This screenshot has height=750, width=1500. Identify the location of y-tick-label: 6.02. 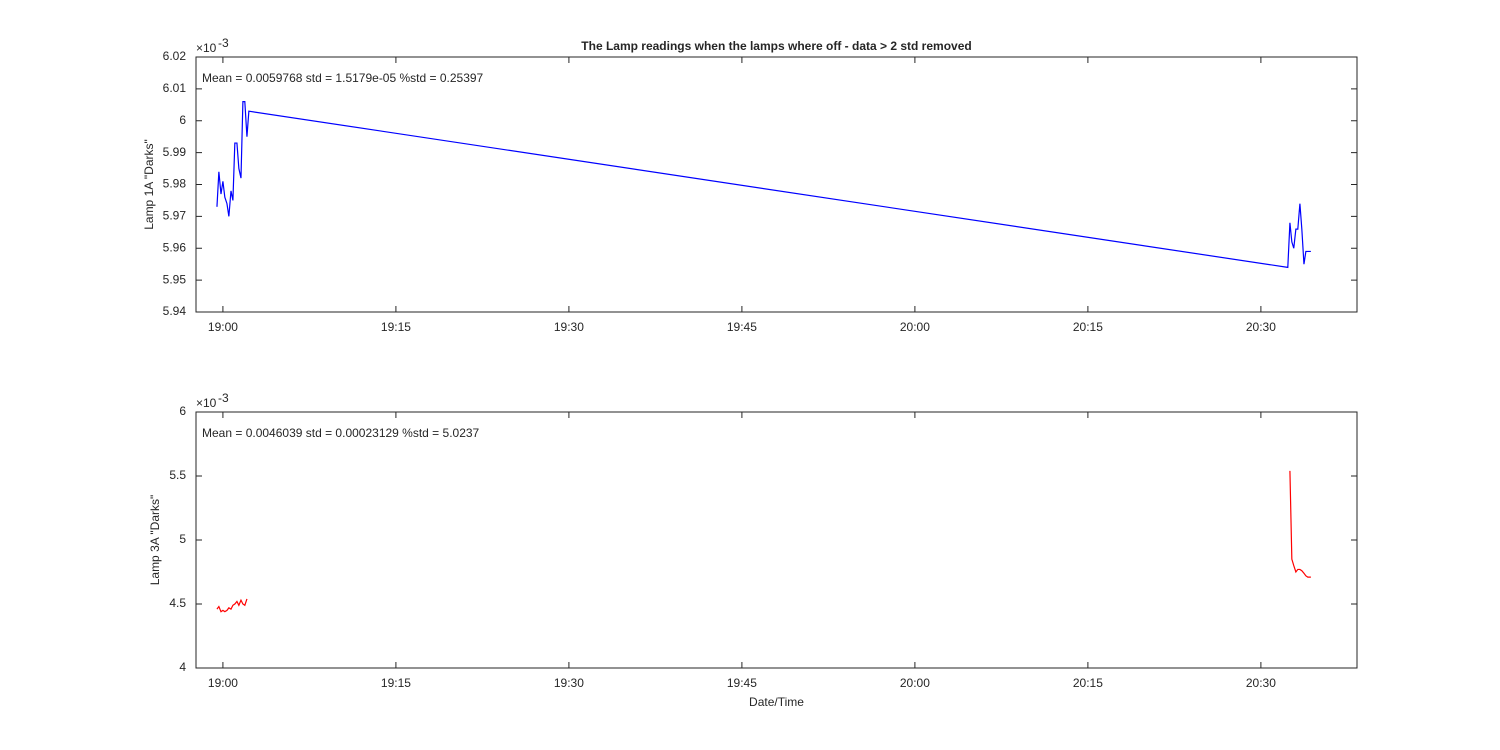
(175, 56).